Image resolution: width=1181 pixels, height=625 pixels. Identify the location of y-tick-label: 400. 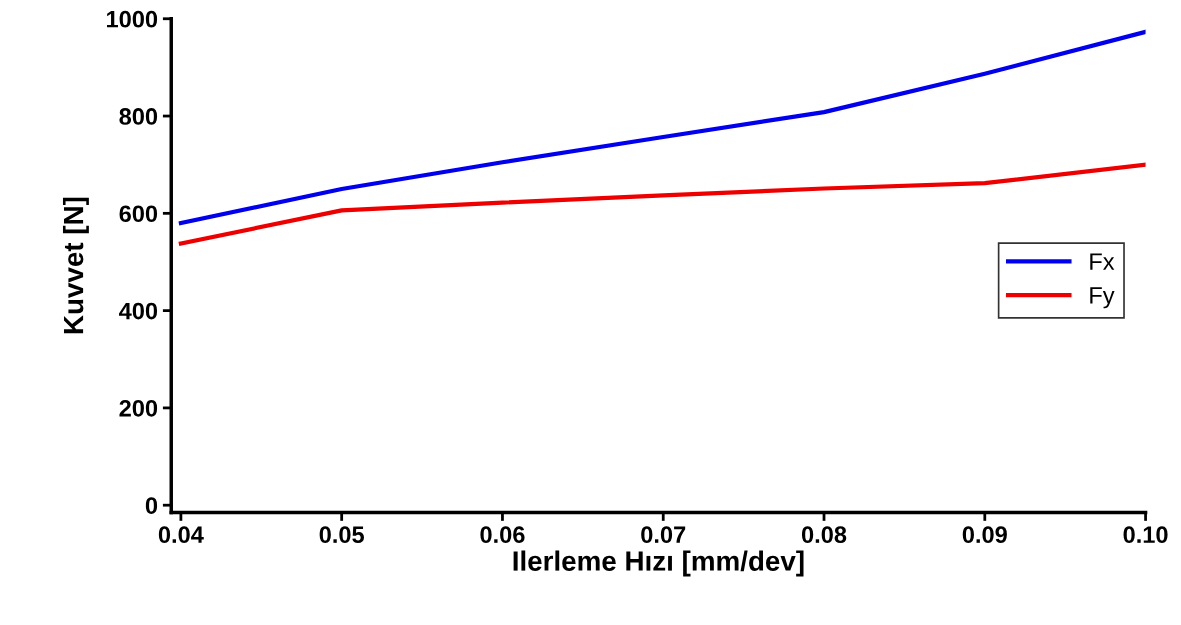
(138, 311).